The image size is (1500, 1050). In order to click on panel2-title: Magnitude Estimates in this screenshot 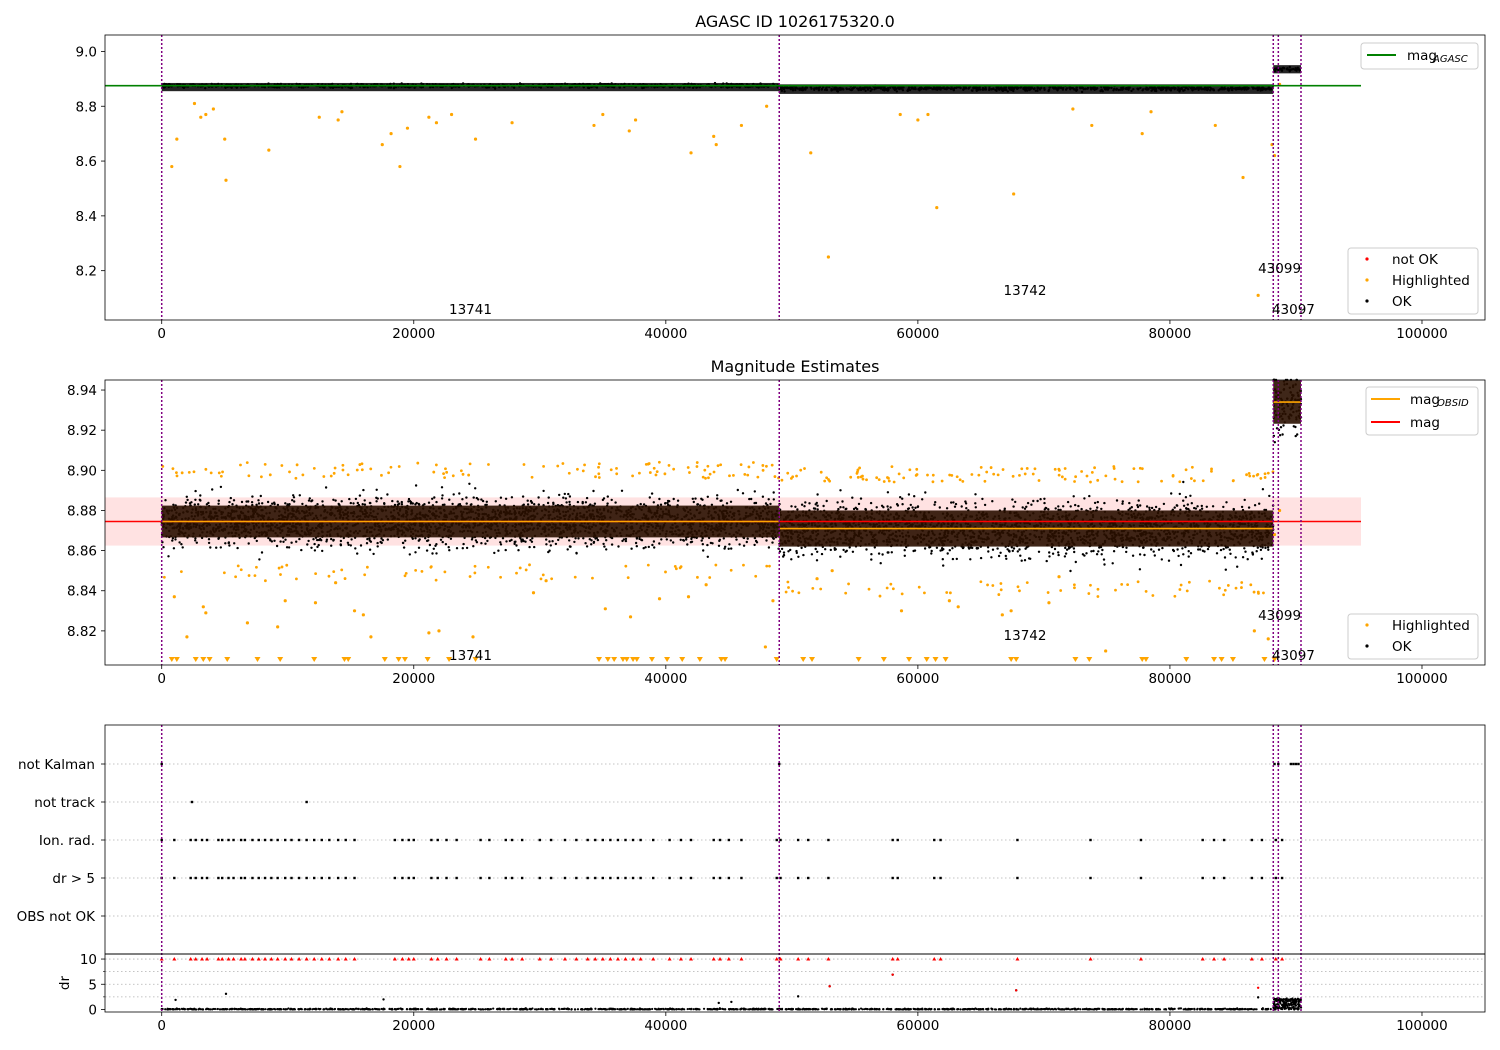, I will do `click(795, 366)`.